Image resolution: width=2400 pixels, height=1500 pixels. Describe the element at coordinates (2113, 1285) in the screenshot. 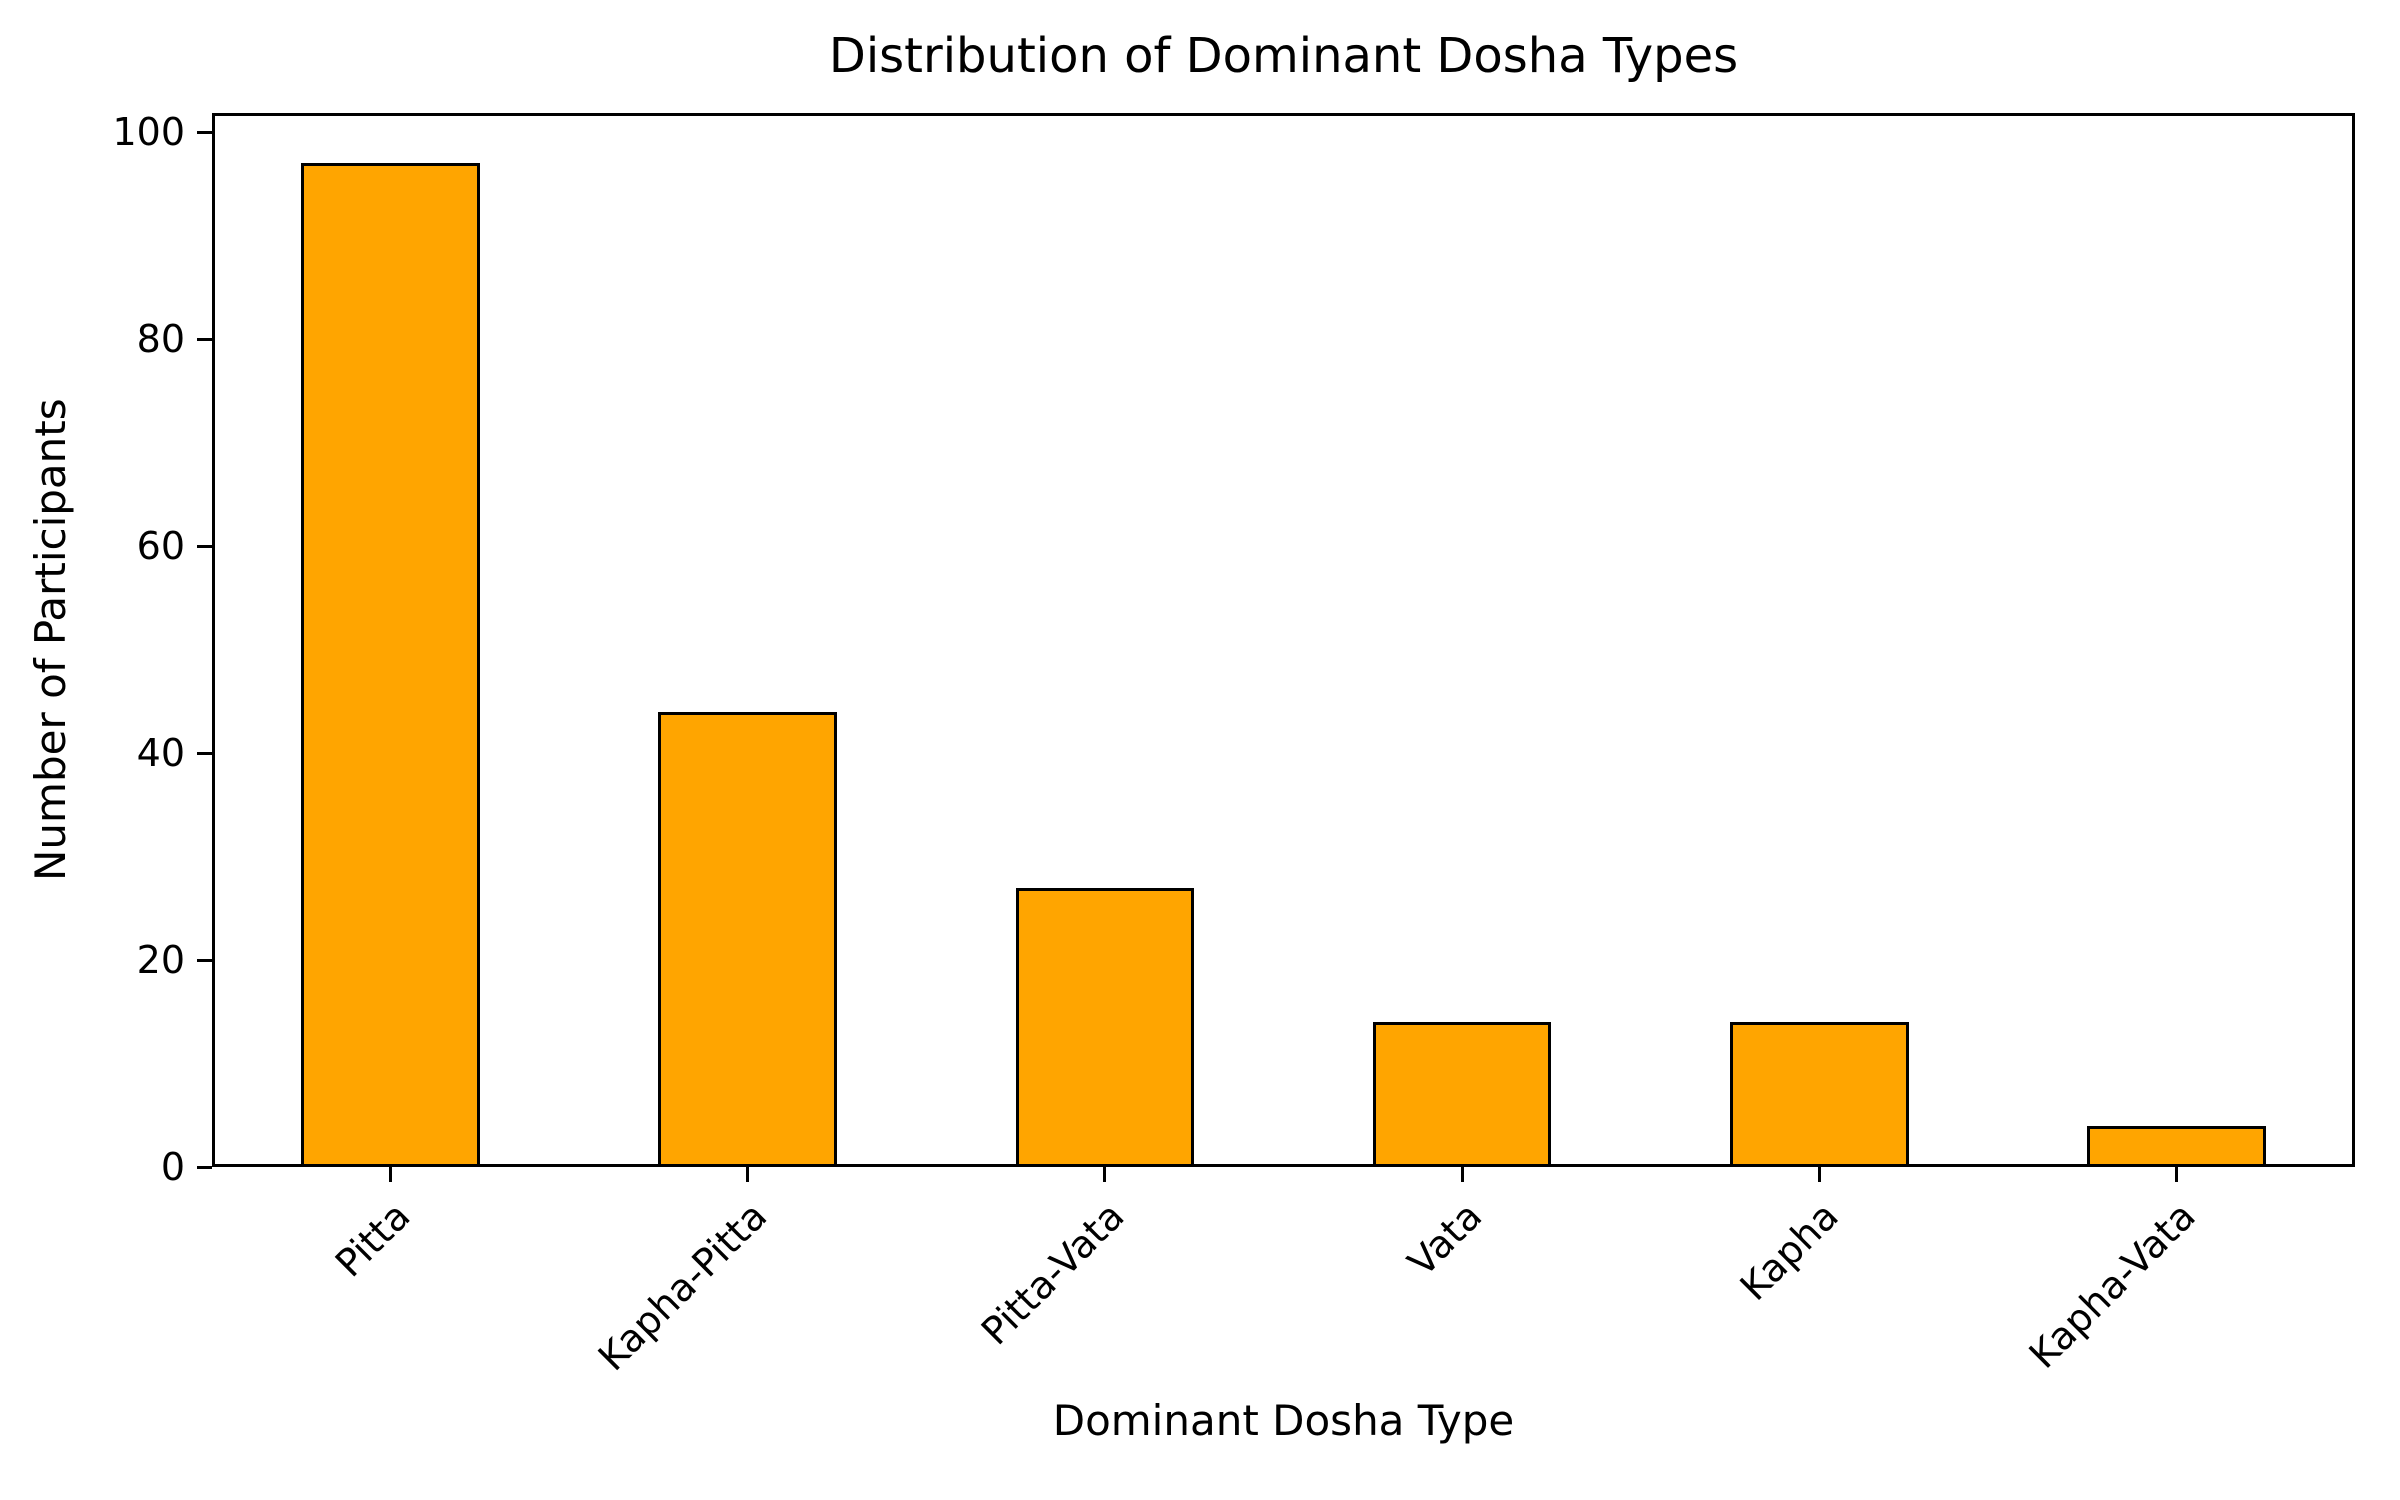

I see `x-tick-label: Kapha-Vata` at that location.